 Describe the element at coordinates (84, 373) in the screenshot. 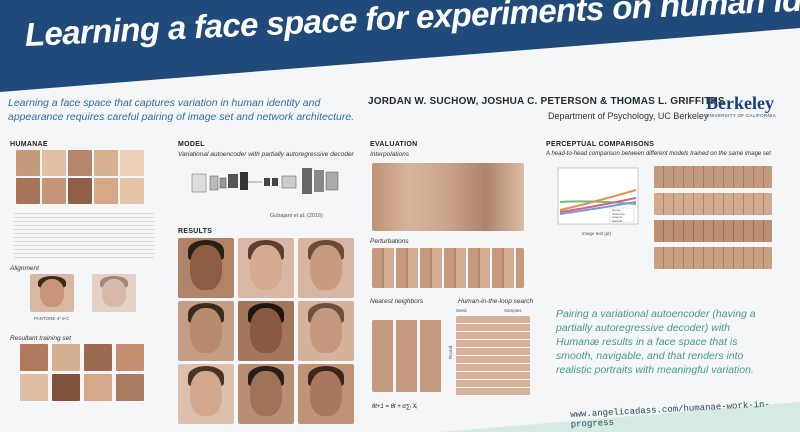

I see `resultant-training-grid` at that location.